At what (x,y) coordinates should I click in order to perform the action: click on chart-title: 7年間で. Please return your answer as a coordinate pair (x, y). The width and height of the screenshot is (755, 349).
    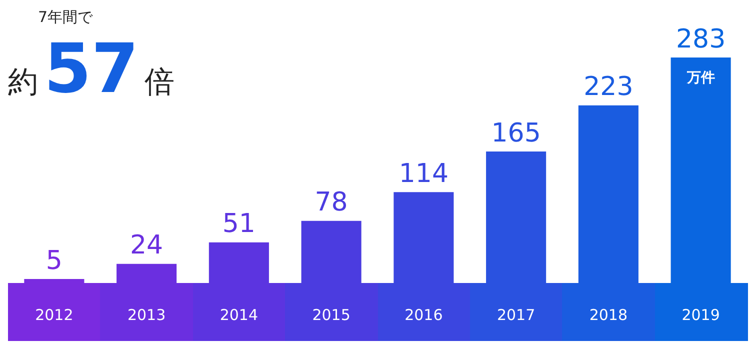
    Looking at the image, I should click on (65, 17).